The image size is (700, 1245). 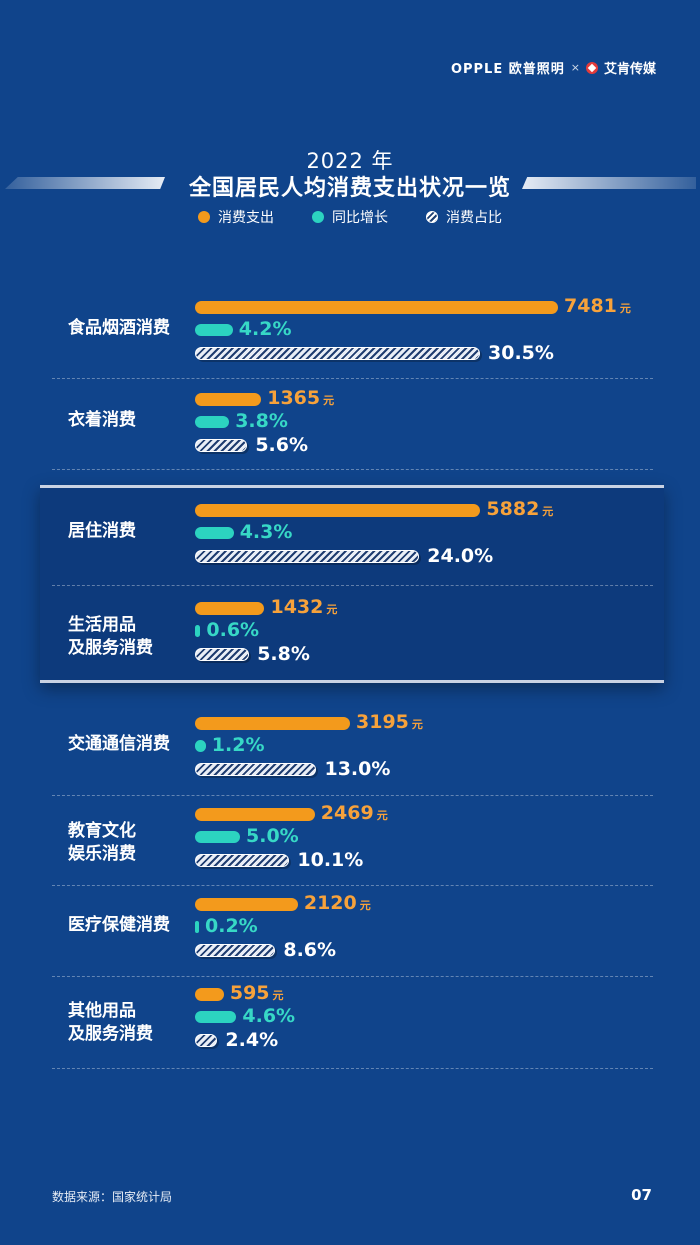 I want to click on spend-value-label: 3195 元, so click(x=389, y=722).